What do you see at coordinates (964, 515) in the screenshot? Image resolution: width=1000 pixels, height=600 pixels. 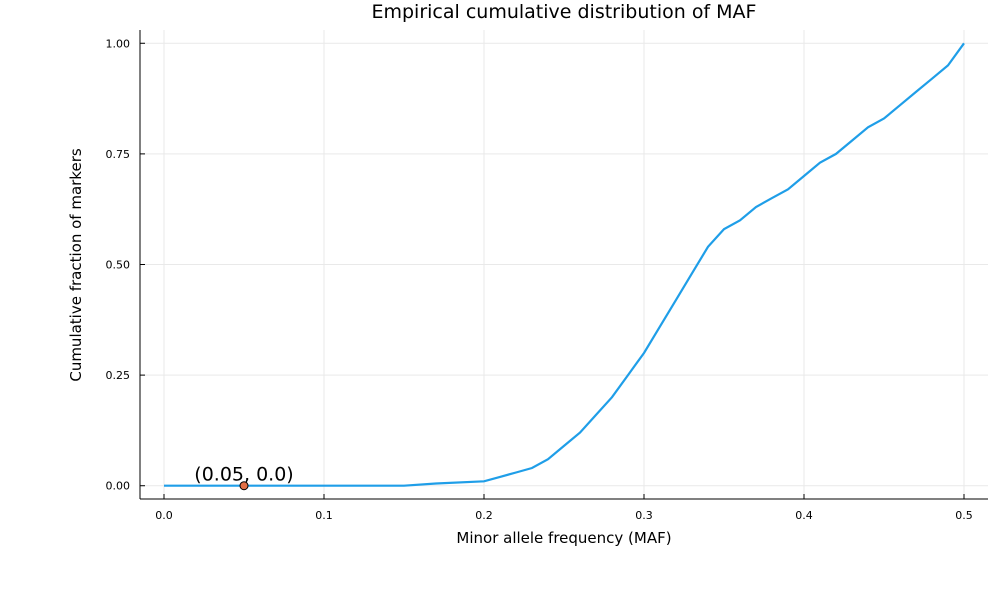 I see `x-tick-label: 0.5` at bounding box center [964, 515].